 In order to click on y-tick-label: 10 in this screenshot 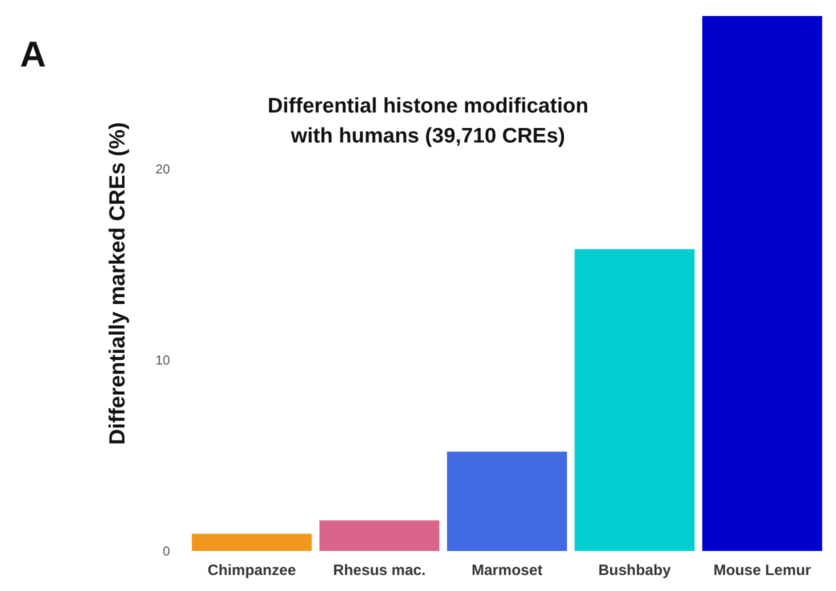, I will do `click(163, 360)`.